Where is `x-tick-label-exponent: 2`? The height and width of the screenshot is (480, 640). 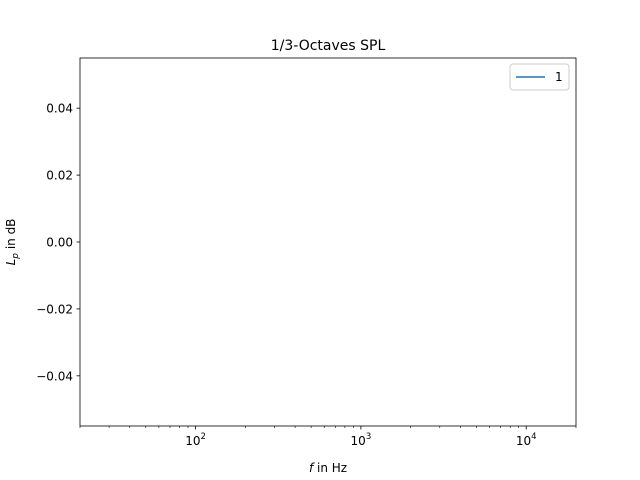 x-tick-label-exponent: 2 is located at coordinates (202, 437).